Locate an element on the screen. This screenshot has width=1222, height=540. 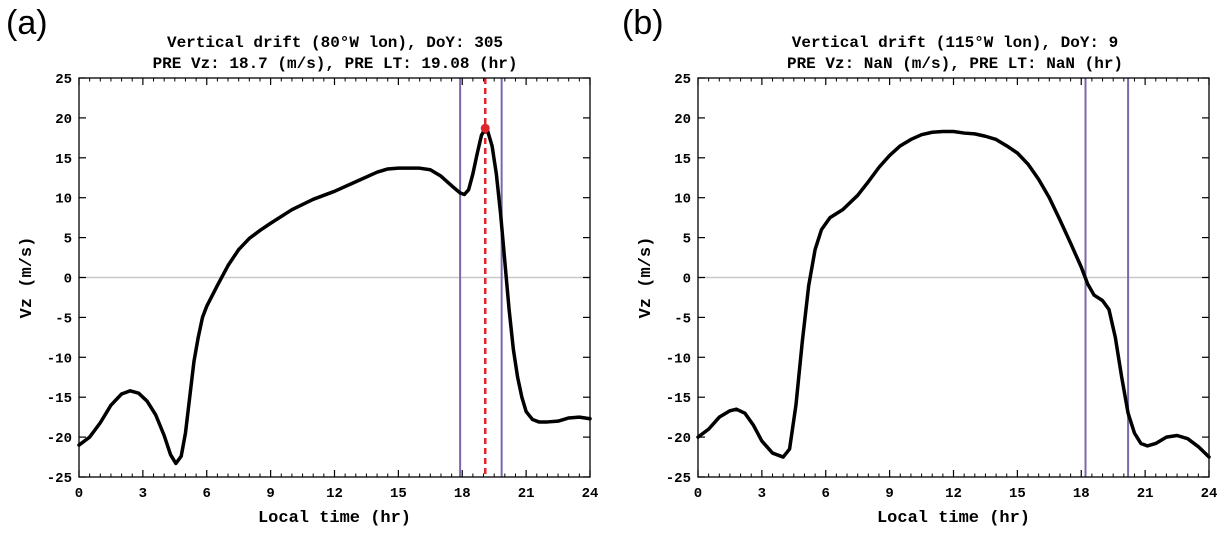
chart-title: Vertical drift (115°W lon), DoY: 9 is located at coordinates (955, 43).